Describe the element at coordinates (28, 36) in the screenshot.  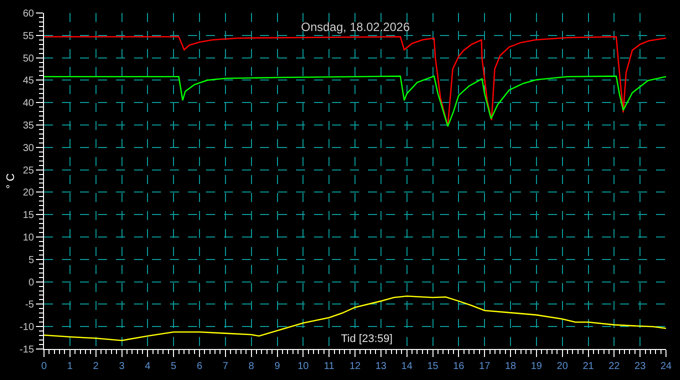
I see `y-tick-label: 55` at that location.